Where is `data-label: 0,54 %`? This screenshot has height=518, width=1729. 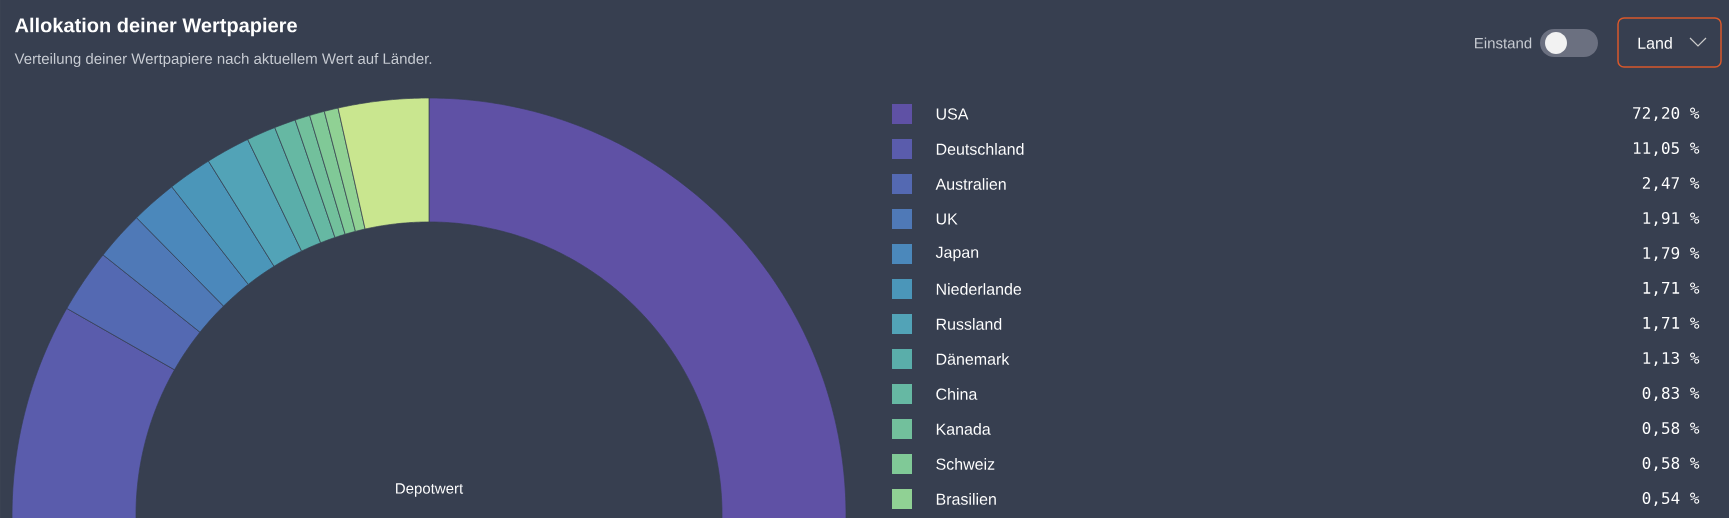 data-label: 0,54 % is located at coordinates (1671, 499).